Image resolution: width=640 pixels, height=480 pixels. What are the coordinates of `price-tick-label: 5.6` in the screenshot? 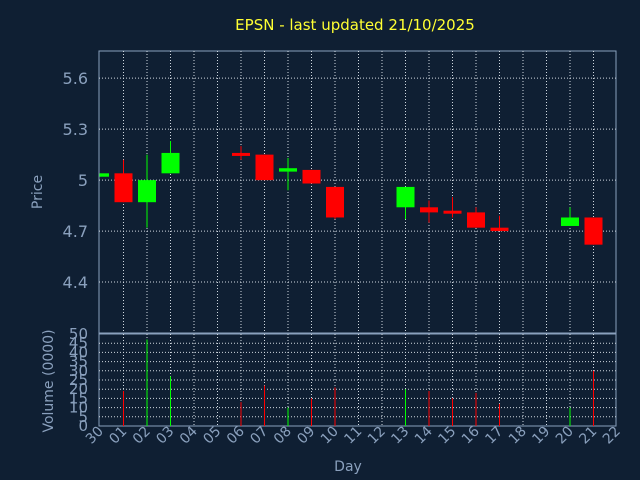 It's located at (75, 78).